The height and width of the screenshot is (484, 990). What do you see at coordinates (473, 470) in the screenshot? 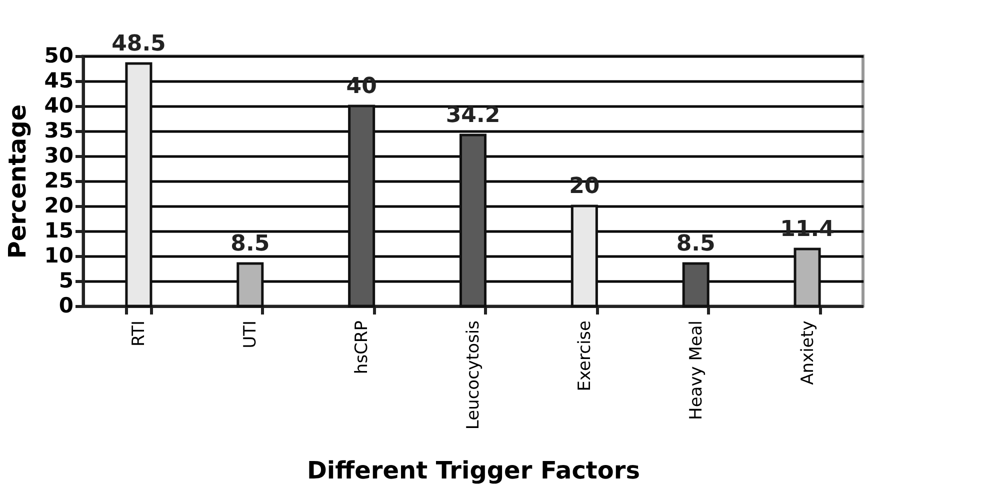
I see `x-axis-title: Different Trigger Factors` at bounding box center [473, 470].